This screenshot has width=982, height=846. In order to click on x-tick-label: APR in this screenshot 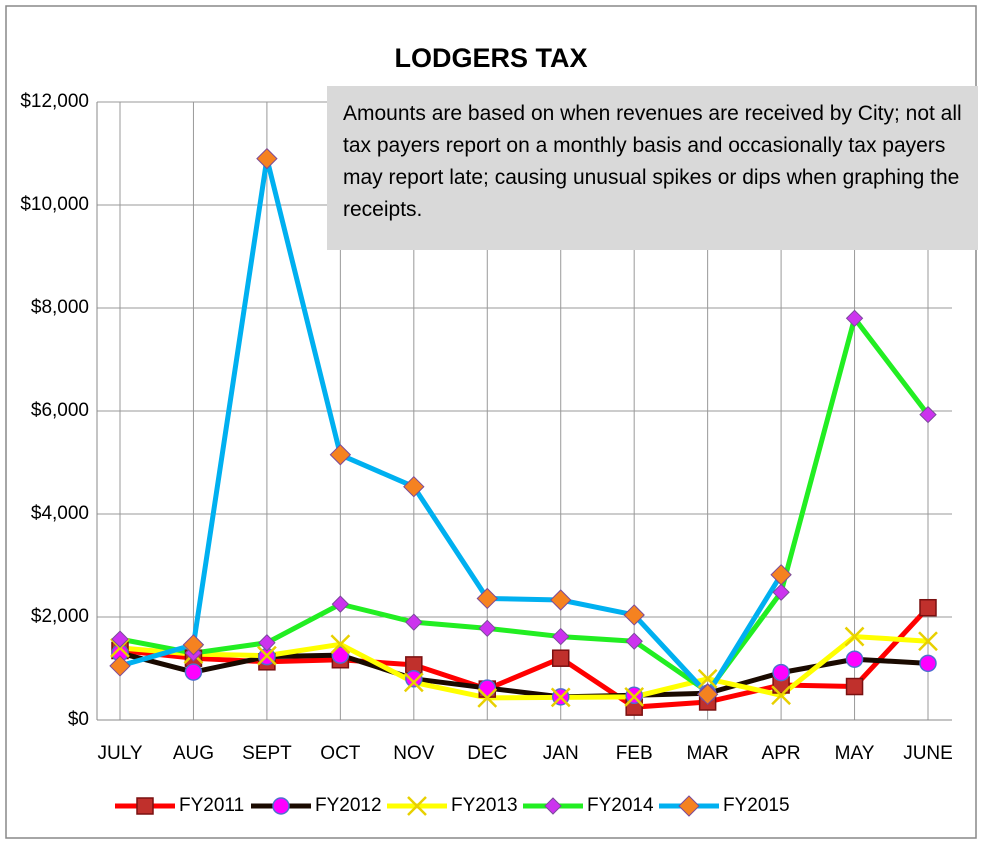, I will do `click(781, 753)`.